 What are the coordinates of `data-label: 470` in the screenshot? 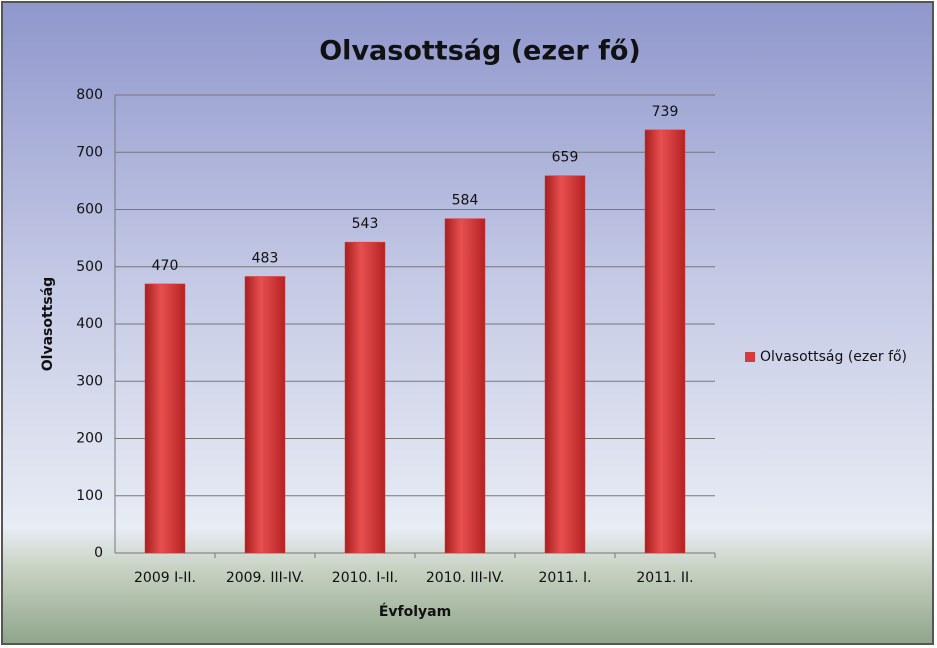 It's located at (165, 266).